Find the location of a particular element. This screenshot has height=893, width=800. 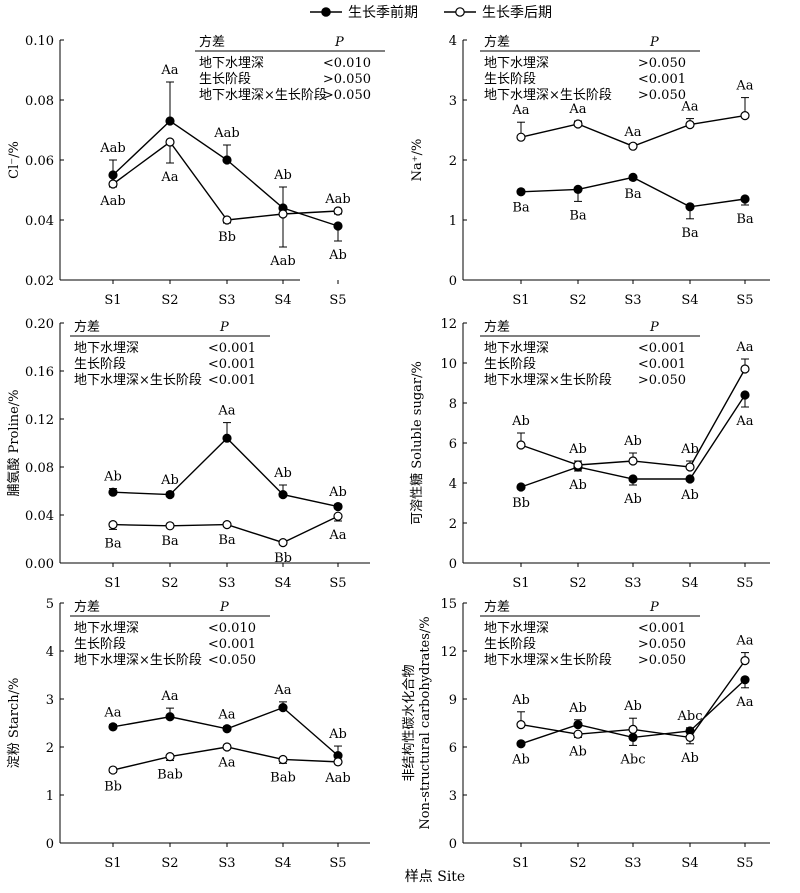

x-tick-label: S3 is located at coordinates (226, 583).